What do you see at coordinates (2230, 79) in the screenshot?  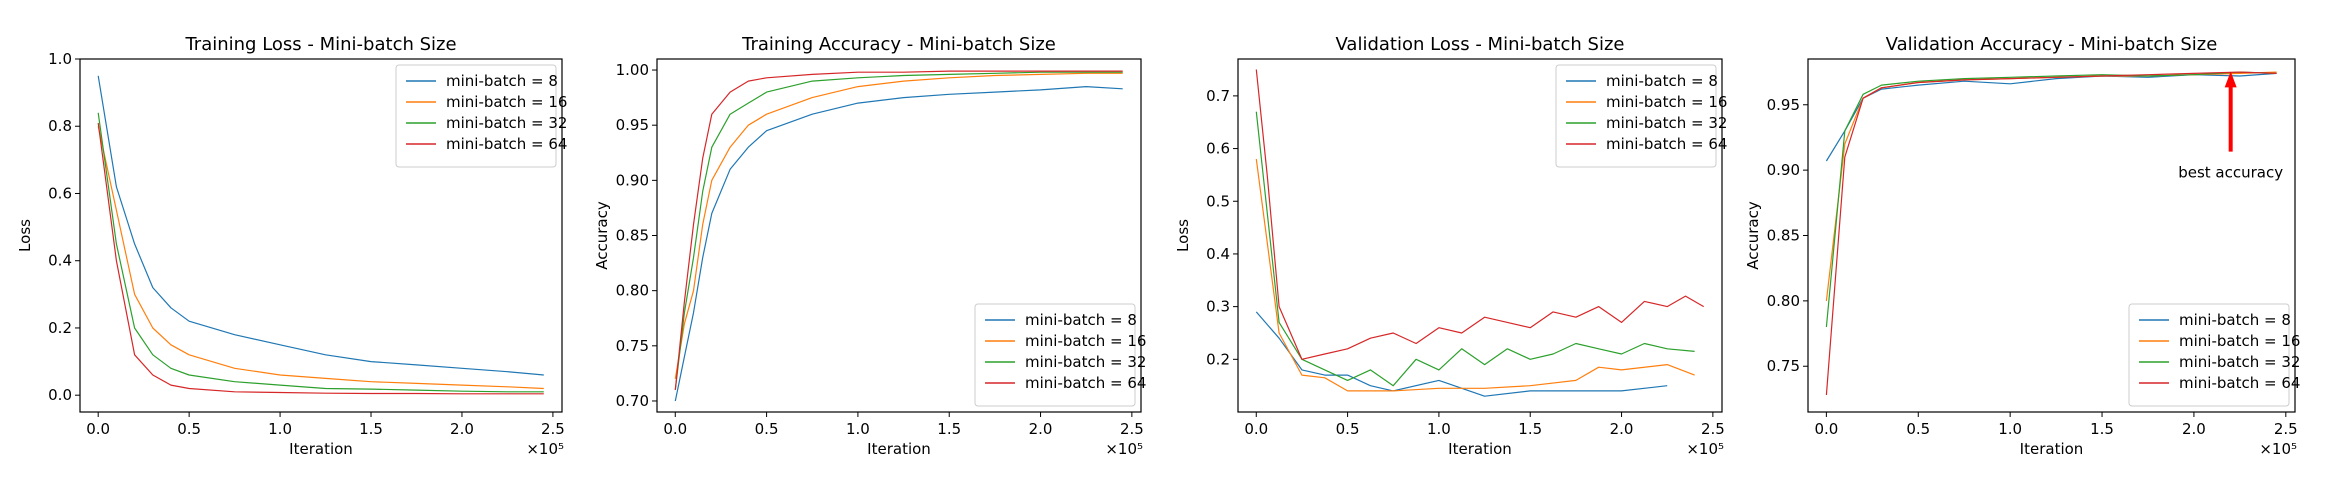 I see `arrow-head` at bounding box center [2230, 79].